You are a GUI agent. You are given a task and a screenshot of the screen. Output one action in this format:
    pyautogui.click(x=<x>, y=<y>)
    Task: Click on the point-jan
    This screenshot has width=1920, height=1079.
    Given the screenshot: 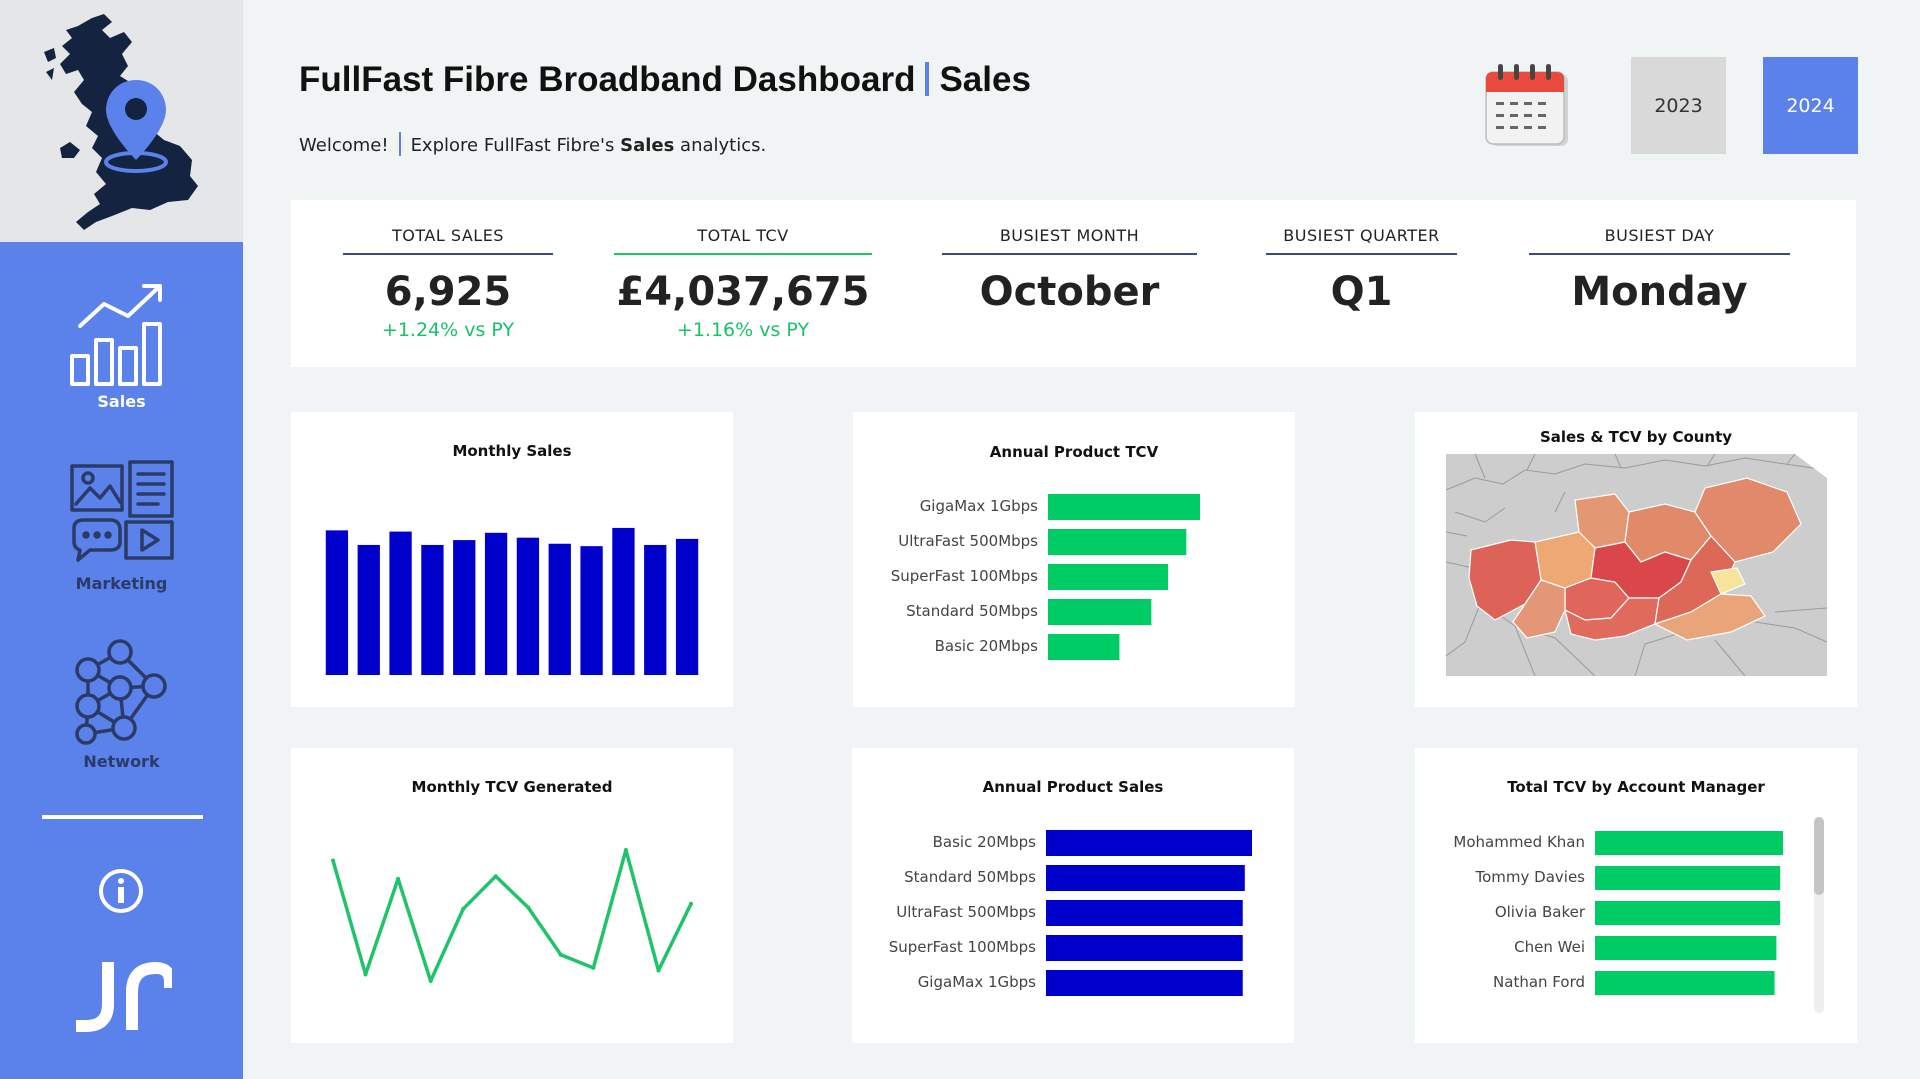 What is the action you would take?
    pyautogui.click(x=333, y=860)
    